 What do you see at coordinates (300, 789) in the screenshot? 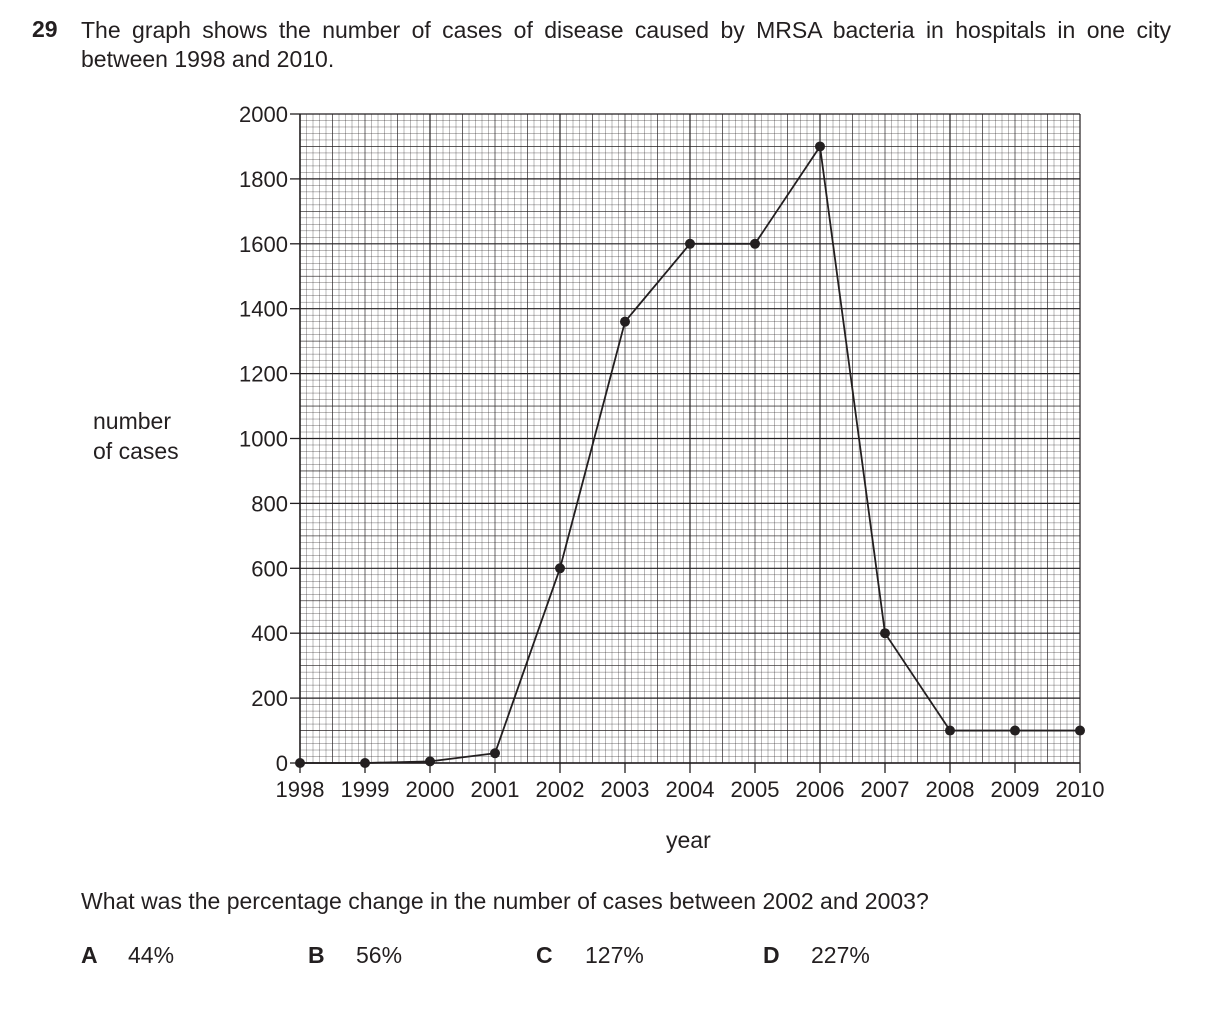
I see `x-tick-label: 1998` at bounding box center [300, 789].